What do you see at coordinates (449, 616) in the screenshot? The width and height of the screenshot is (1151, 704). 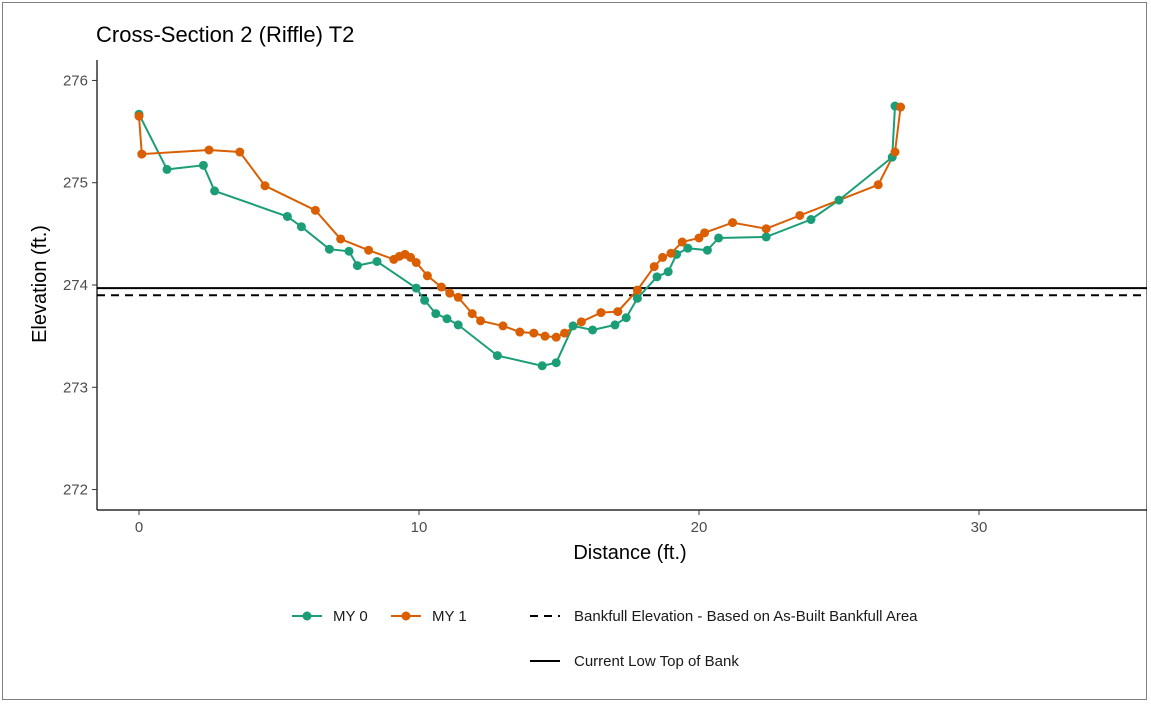 I see `legend-label-my1: MY 1` at bounding box center [449, 616].